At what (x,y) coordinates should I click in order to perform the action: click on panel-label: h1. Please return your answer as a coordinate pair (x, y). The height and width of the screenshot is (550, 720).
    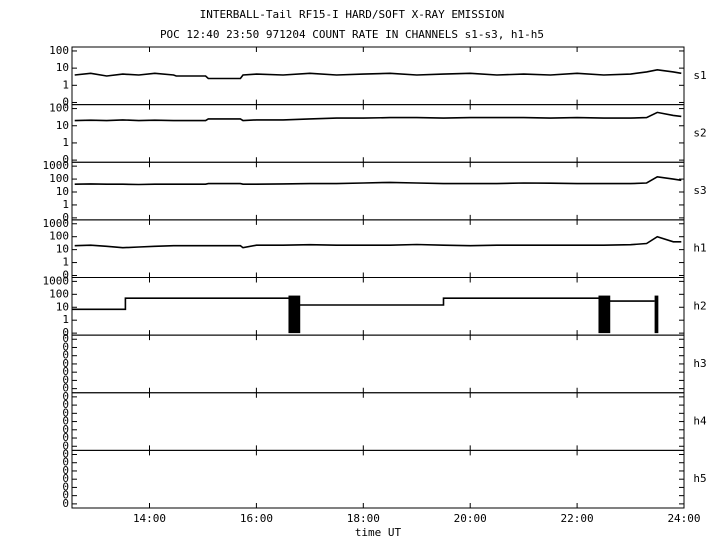
    Looking at the image, I should click on (699, 248).